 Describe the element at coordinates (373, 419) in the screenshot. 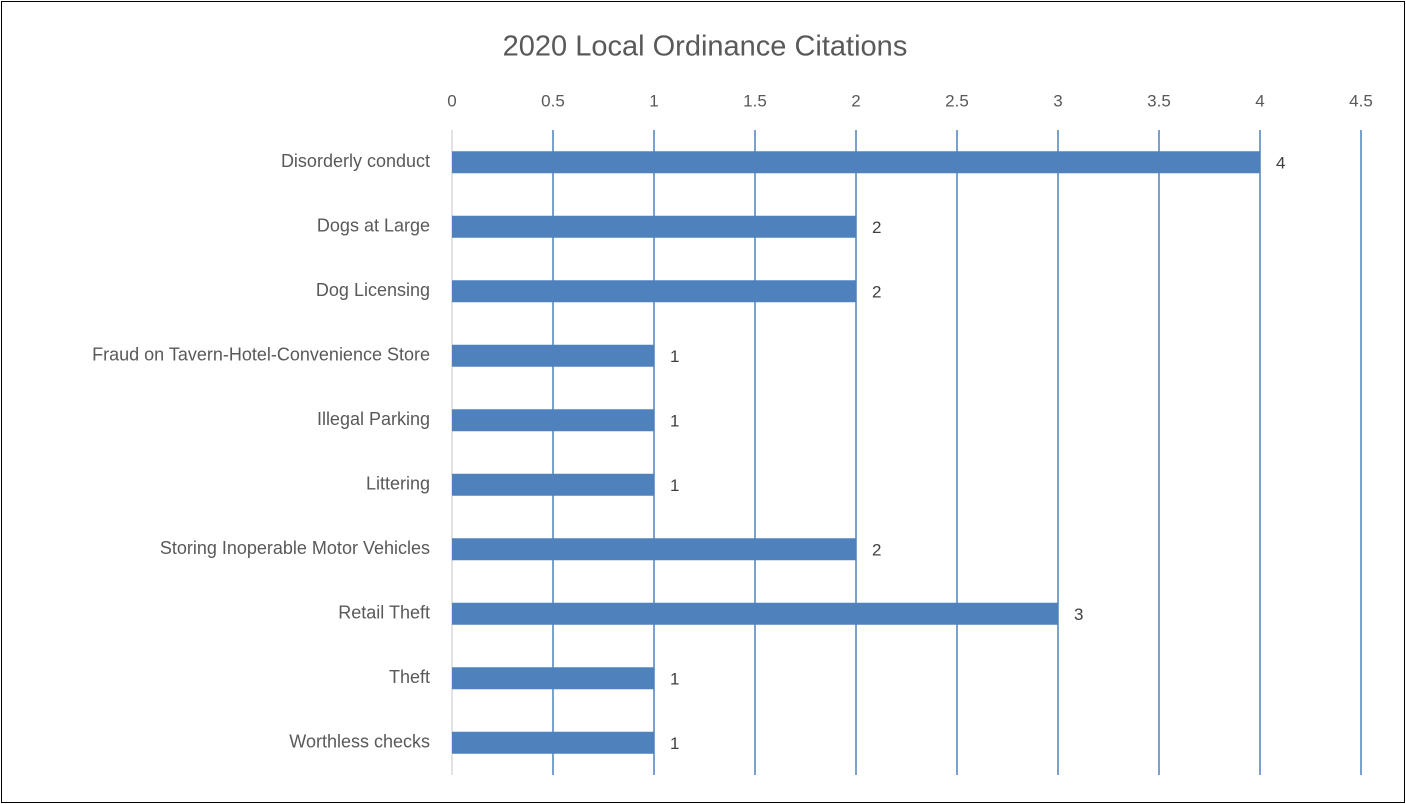

I see `y-tick-label: Illegal Parking` at that location.